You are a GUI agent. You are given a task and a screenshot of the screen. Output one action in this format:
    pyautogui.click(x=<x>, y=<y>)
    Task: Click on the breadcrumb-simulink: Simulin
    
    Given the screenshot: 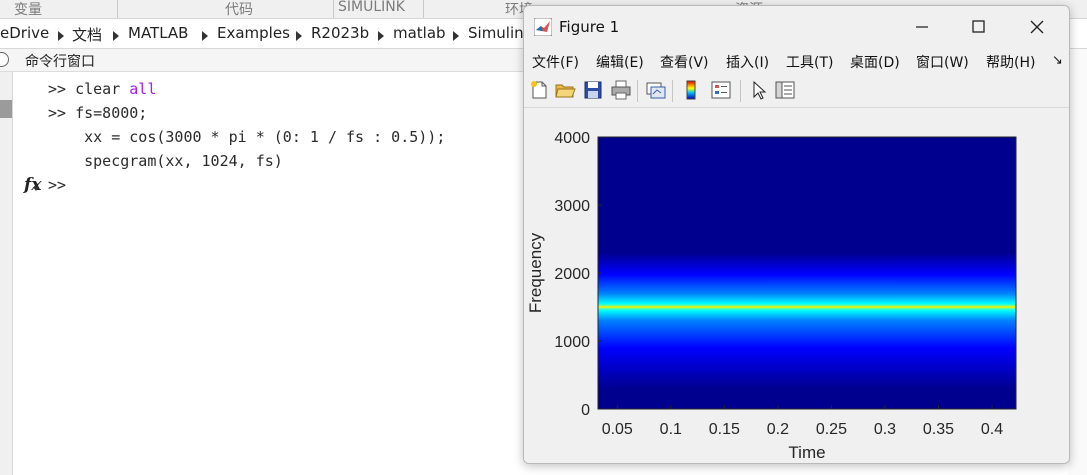 What is the action you would take?
    pyautogui.click(x=496, y=33)
    